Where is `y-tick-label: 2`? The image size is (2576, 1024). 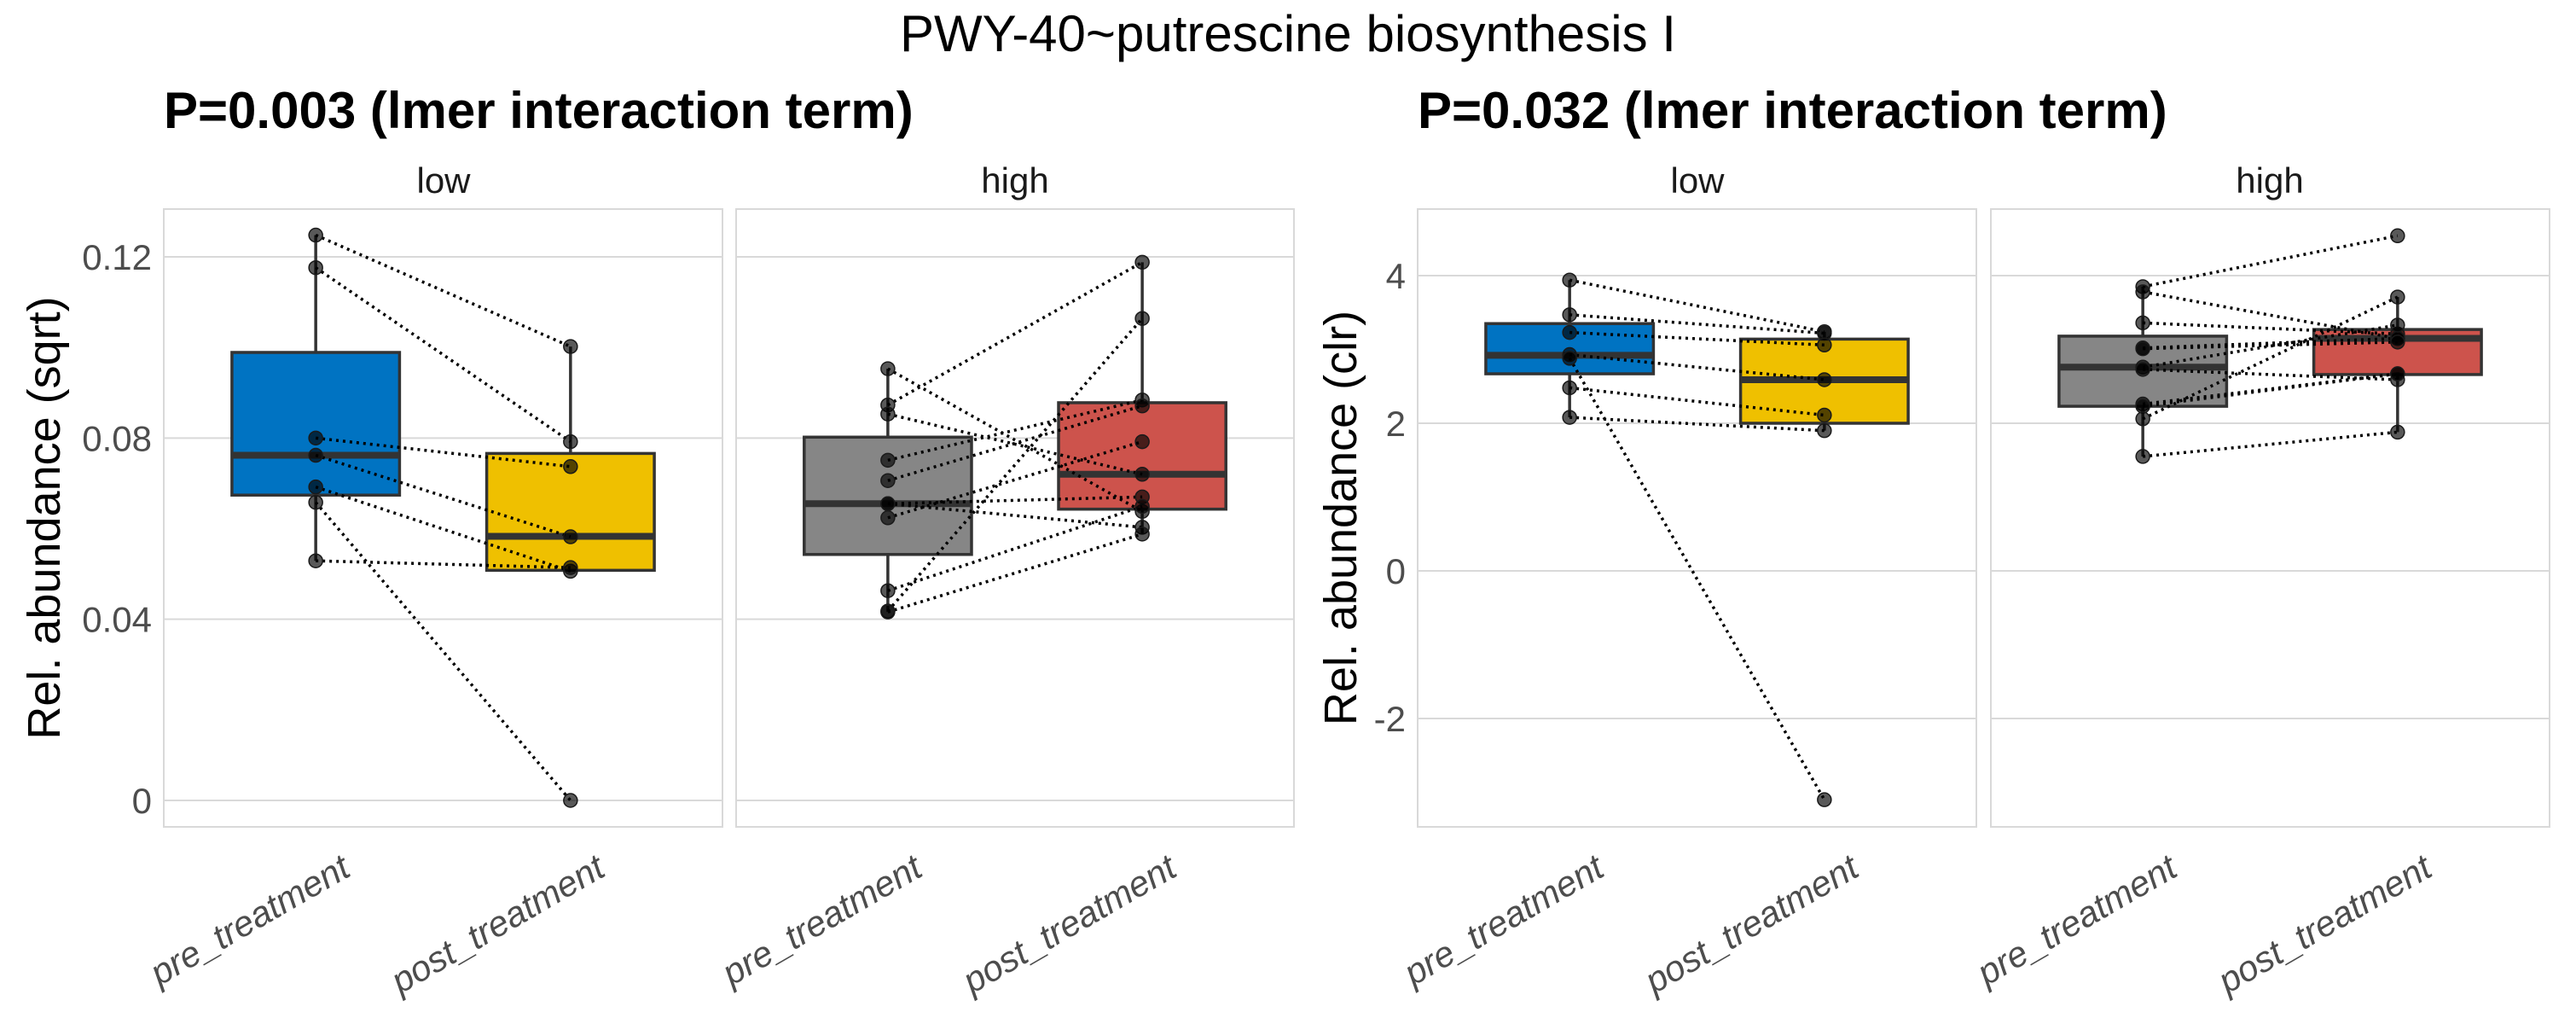 y-tick-label: 2 is located at coordinates (1396, 424).